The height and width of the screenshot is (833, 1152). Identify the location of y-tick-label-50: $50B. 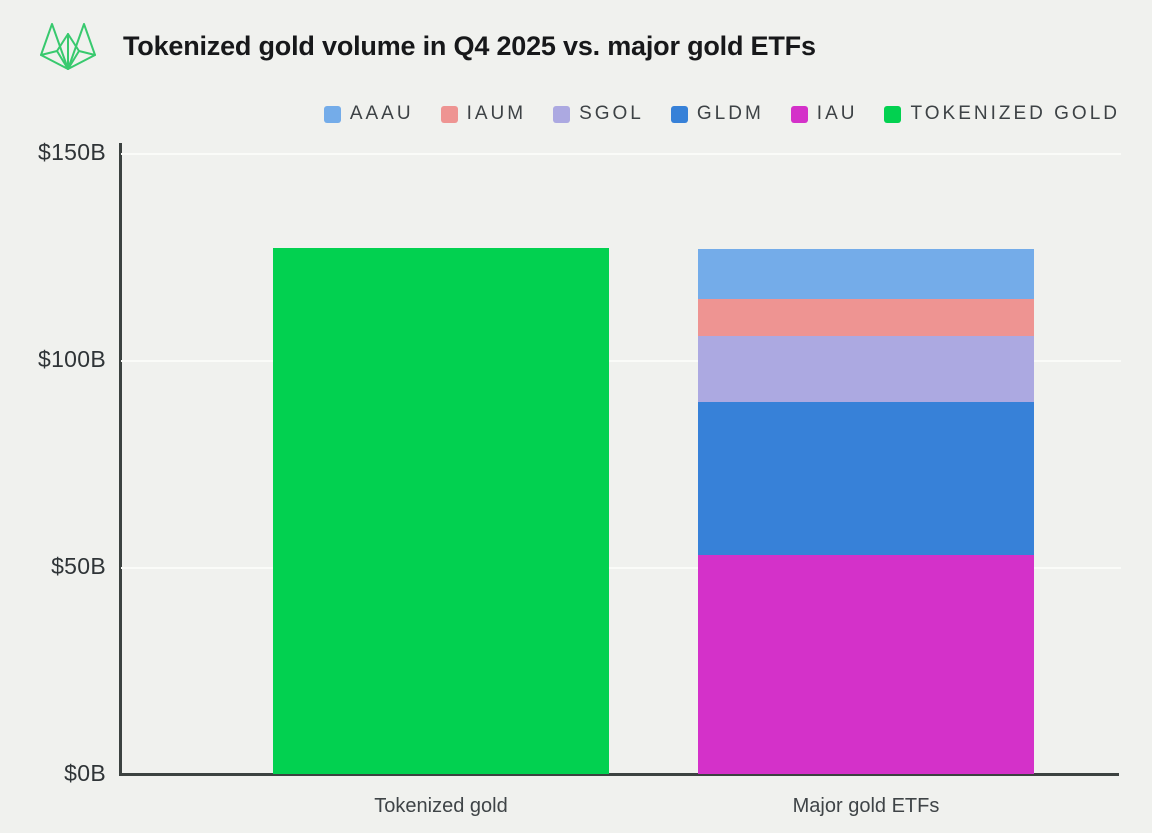
(78, 566).